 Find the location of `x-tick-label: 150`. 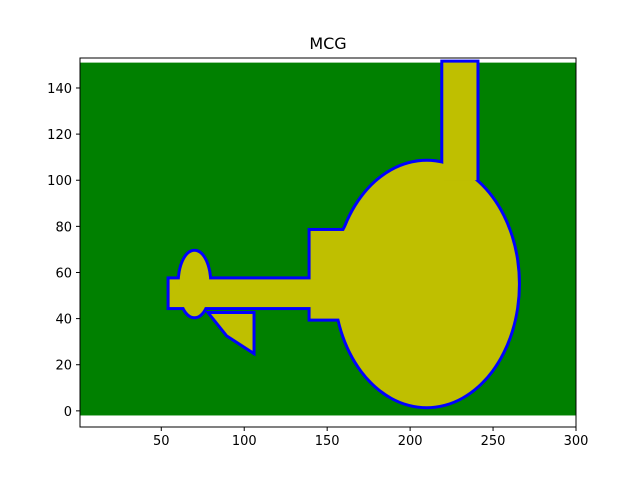

x-tick-label: 150 is located at coordinates (327, 441).